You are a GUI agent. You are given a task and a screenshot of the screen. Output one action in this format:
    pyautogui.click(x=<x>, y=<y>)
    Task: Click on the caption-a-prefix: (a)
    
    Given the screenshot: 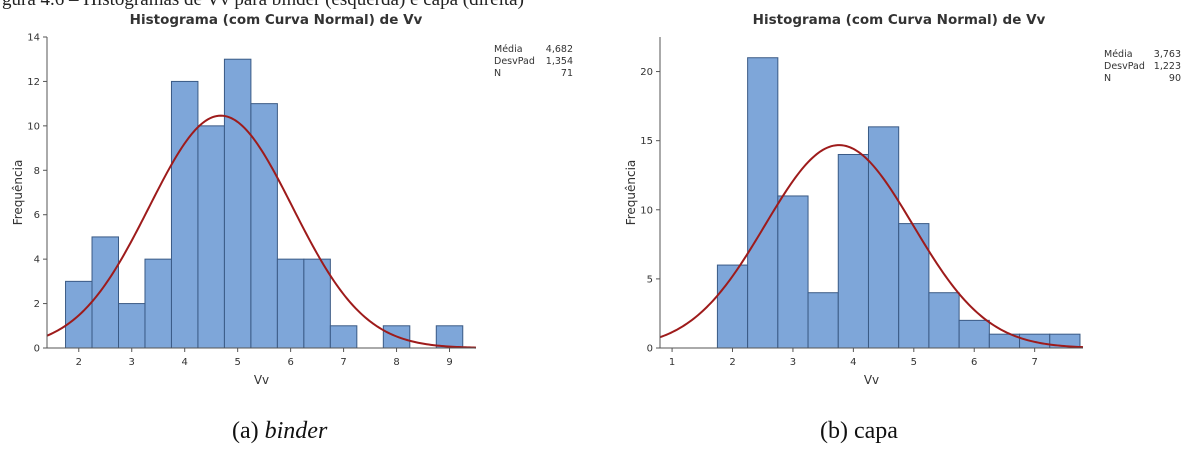 What is the action you would take?
    pyautogui.click(x=248, y=431)
    